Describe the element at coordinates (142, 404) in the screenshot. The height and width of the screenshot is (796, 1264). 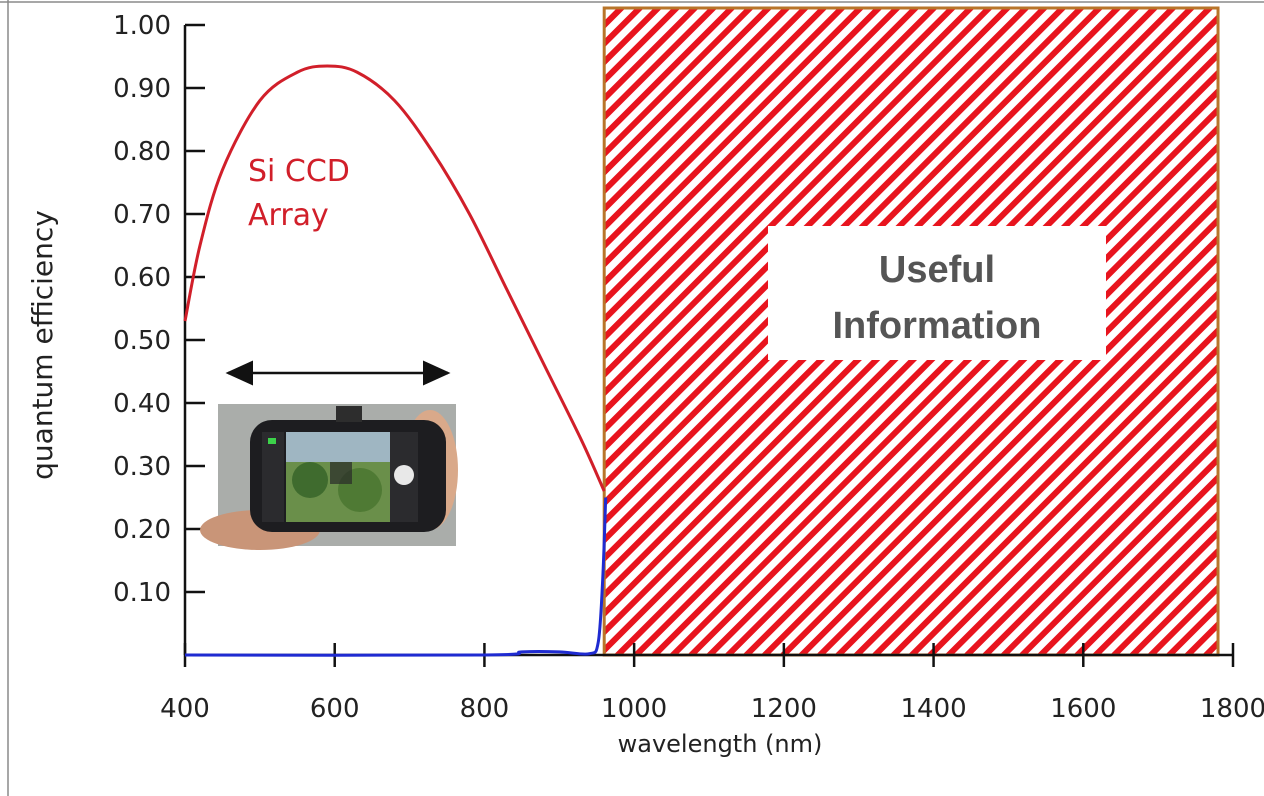
I see `y-tick-label: 0.40` at that location.